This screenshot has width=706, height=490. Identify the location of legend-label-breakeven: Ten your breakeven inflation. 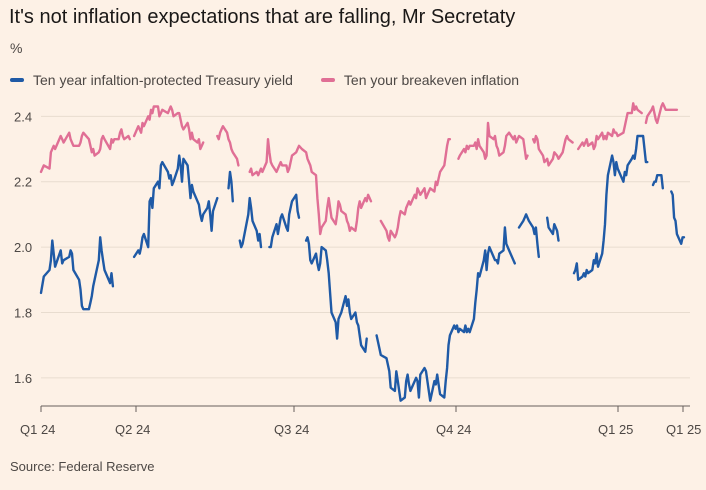
(431, 80).